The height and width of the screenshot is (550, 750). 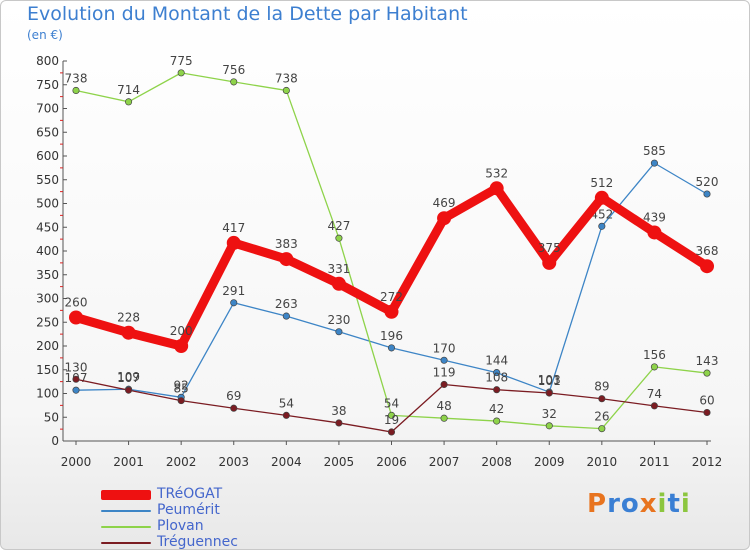 What do you see at coordinates (233, 291) in the screenshot?
I see `data-label-peumerit: 291` at bounding box center [233, 291].